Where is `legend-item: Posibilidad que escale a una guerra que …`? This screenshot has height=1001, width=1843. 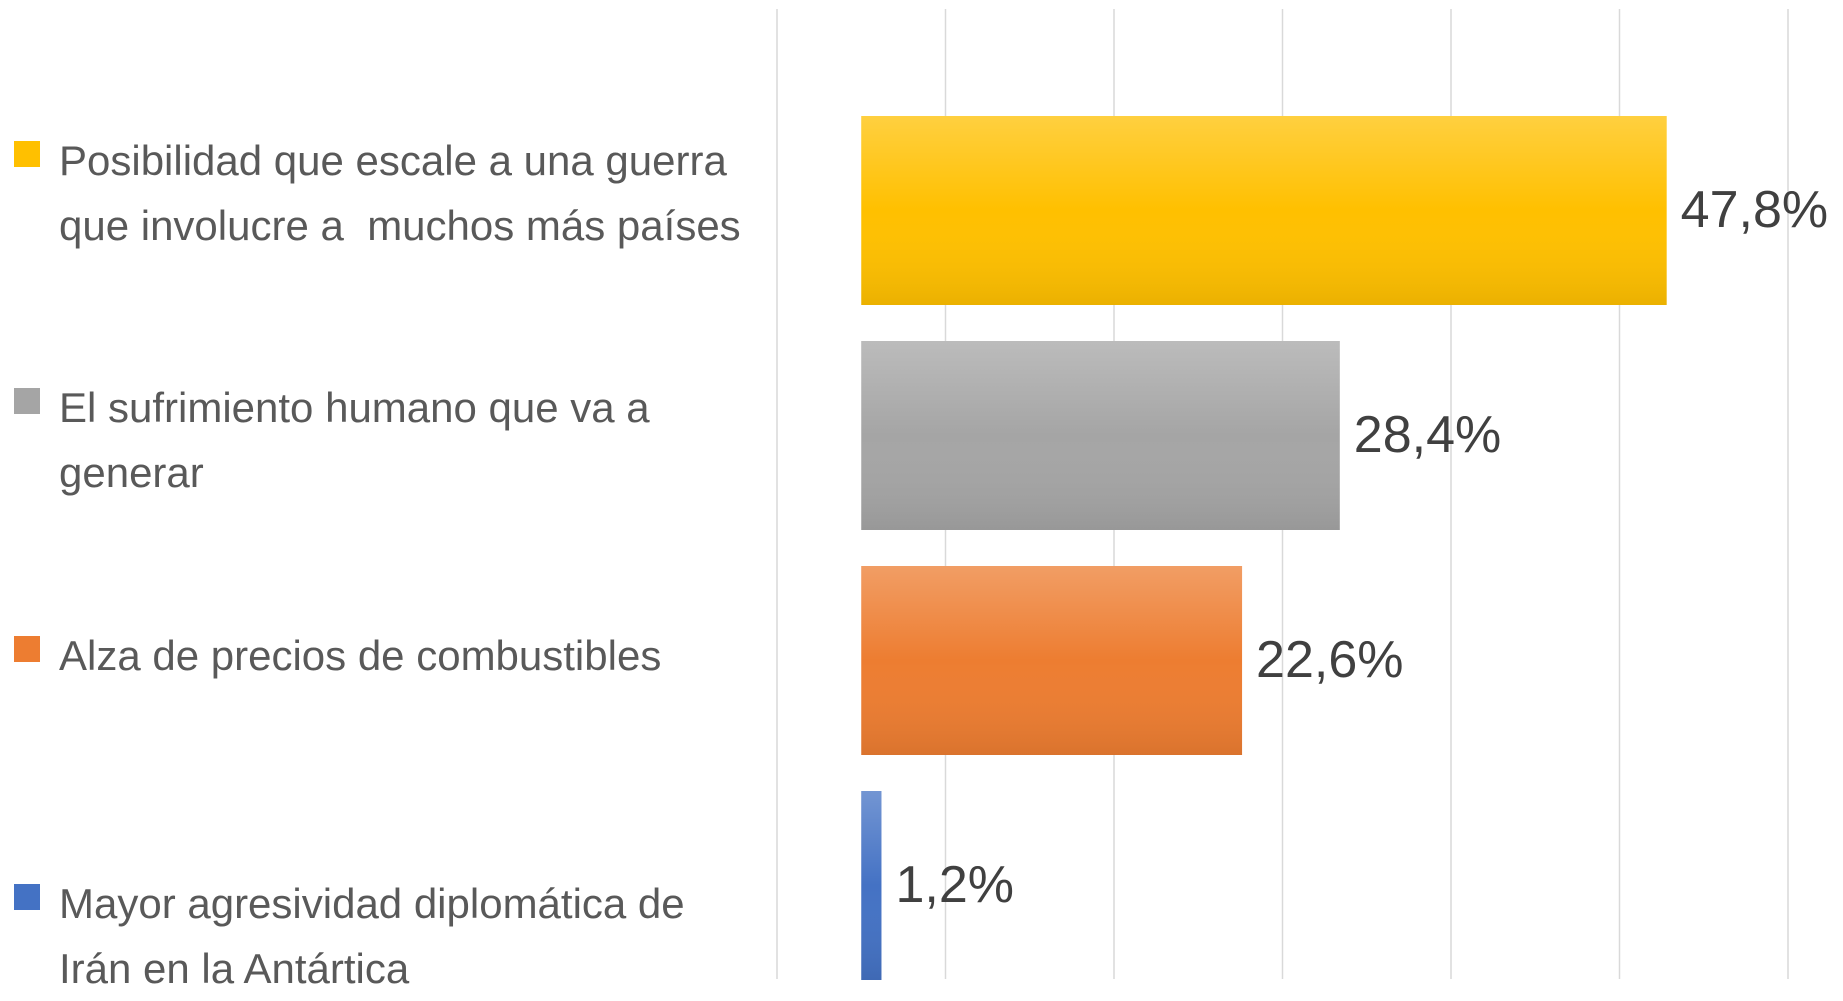
legend-item: Posibilidad que escale a una guerra que … is located at coordinates (377, 193).